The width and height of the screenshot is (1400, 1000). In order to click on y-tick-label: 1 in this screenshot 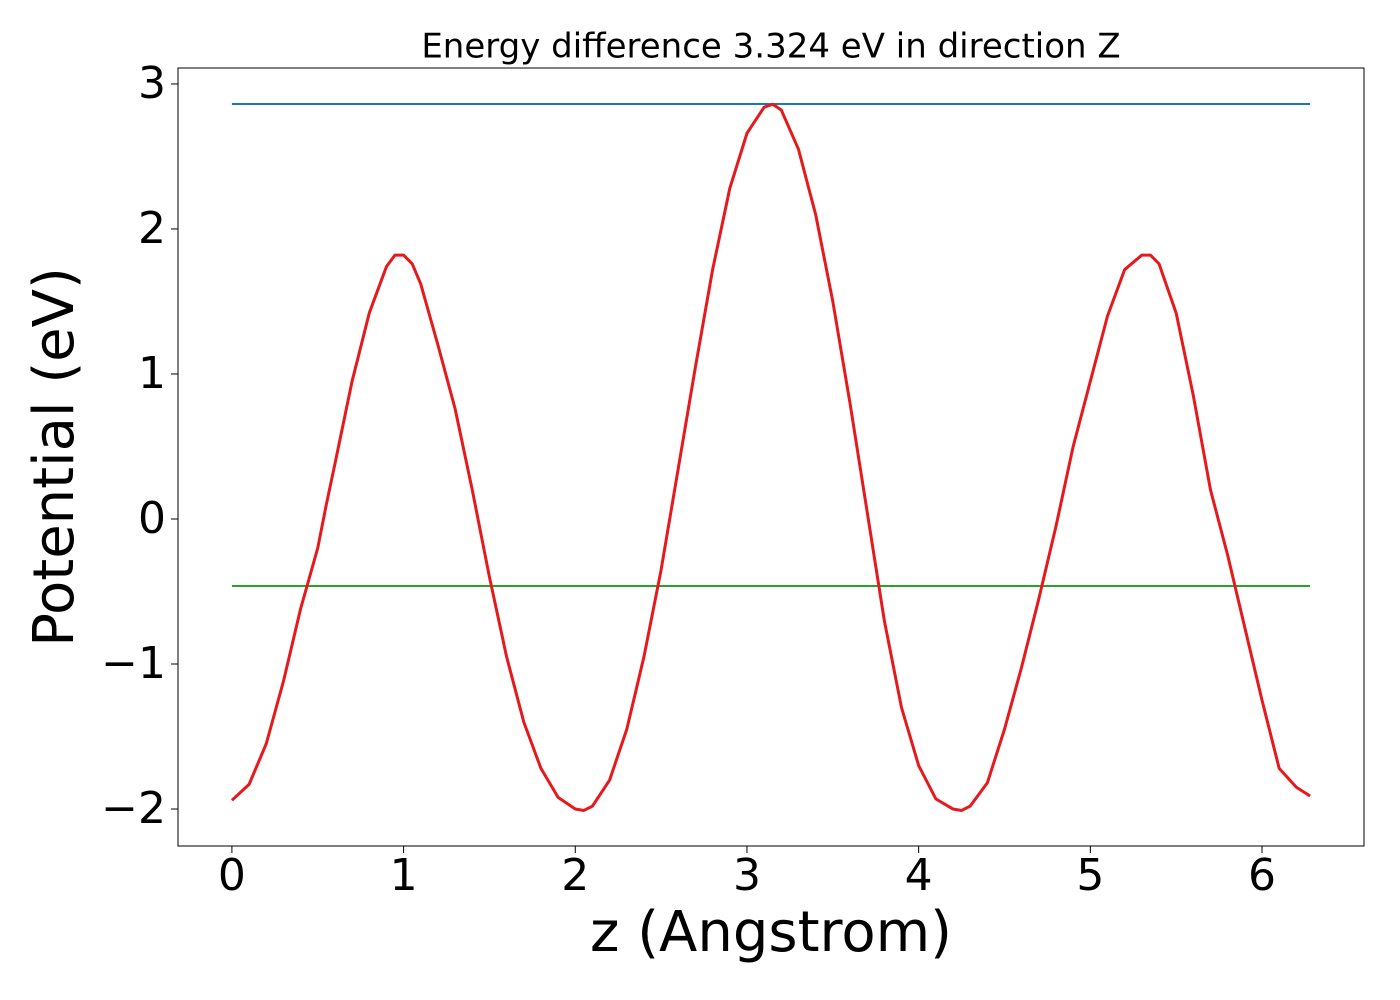, I will do `click(152, 373)`.